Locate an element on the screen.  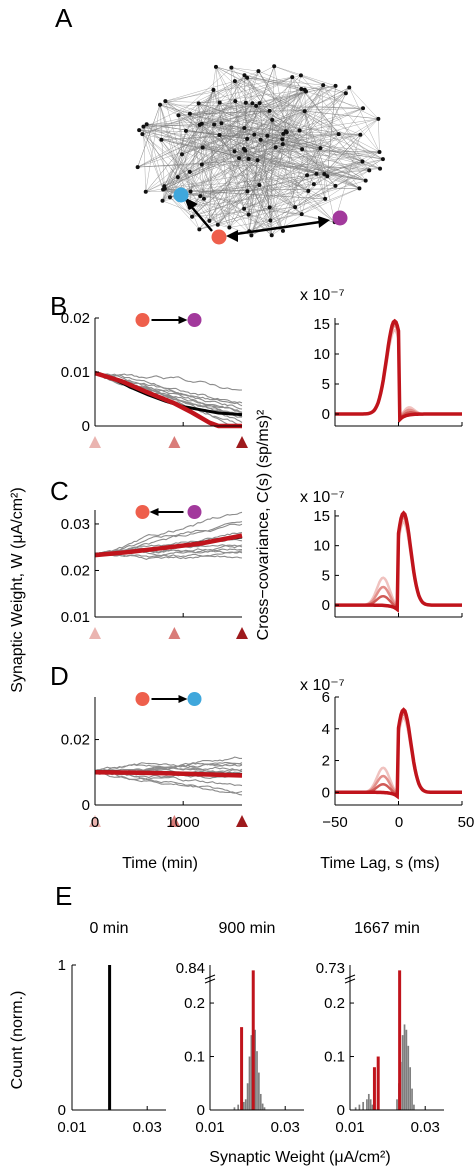
neuron-pre-icon is located at coordinates (142, 699).